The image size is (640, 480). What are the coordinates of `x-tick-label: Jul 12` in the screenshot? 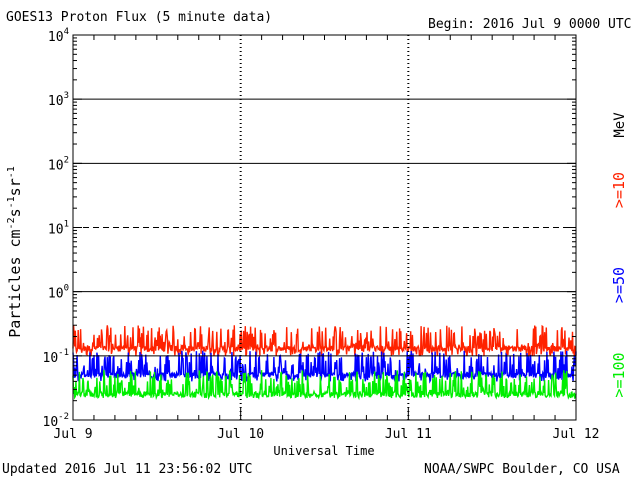 It's located at (576, 434).